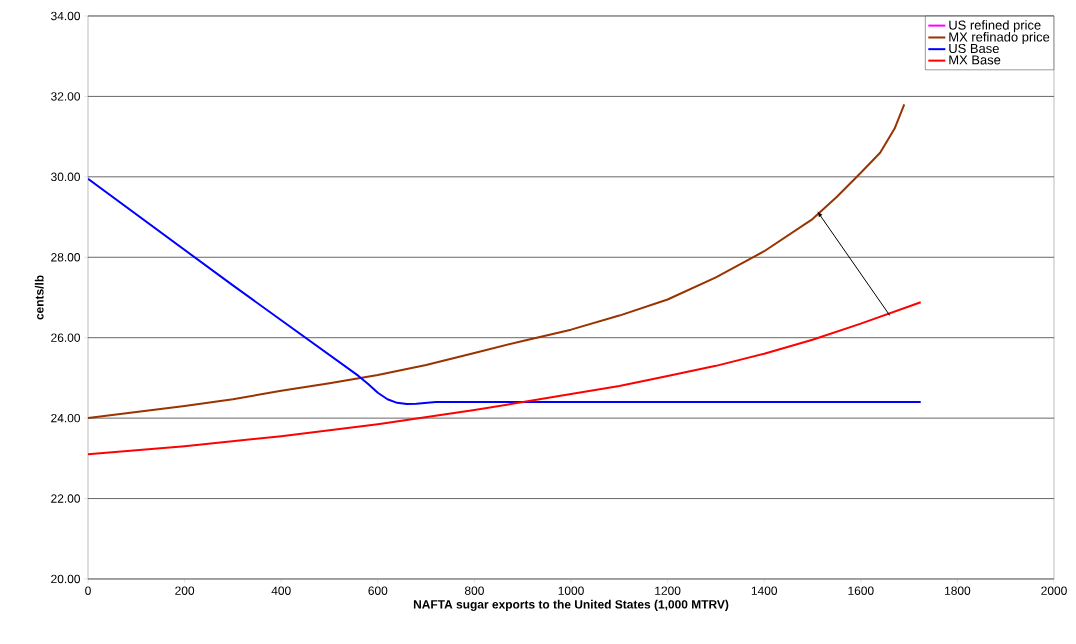 The width and height of the screenshot is (1076, 644). What do you see at coordinates (474, 590) in the screenshot?
I see `x-tick-label: 800` at bounding box center [474, 590].